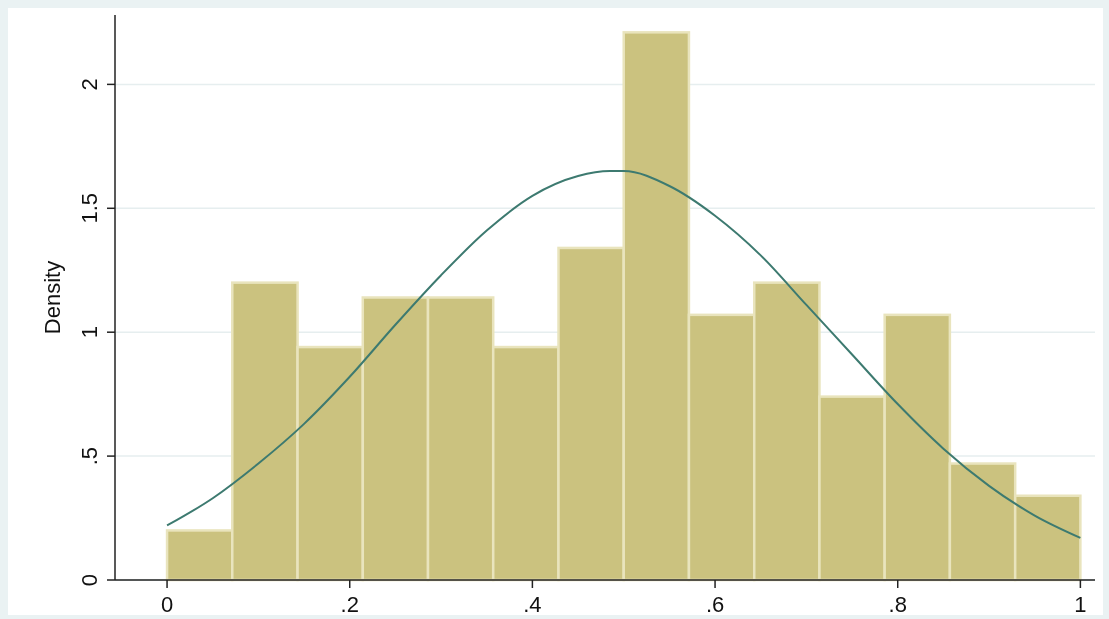 The height and width of the screenshot is (619, 1109). Describe the element at coordinates (349, 604) in the screenshot. I see `x-tick-label: .2` at that location.